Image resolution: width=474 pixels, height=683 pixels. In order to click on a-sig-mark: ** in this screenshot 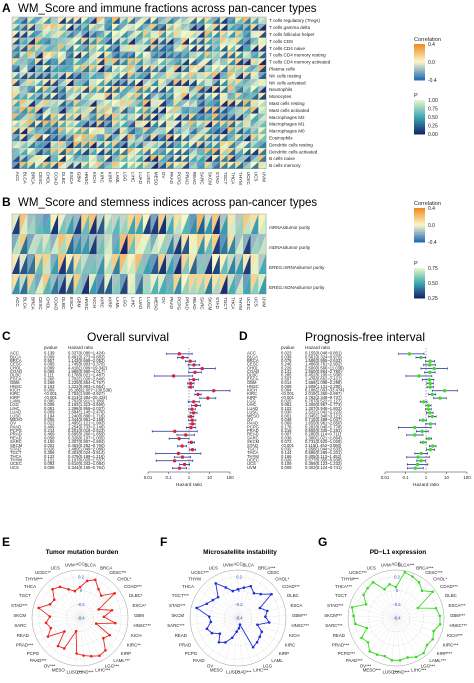, I will do `click(218, 76)`.